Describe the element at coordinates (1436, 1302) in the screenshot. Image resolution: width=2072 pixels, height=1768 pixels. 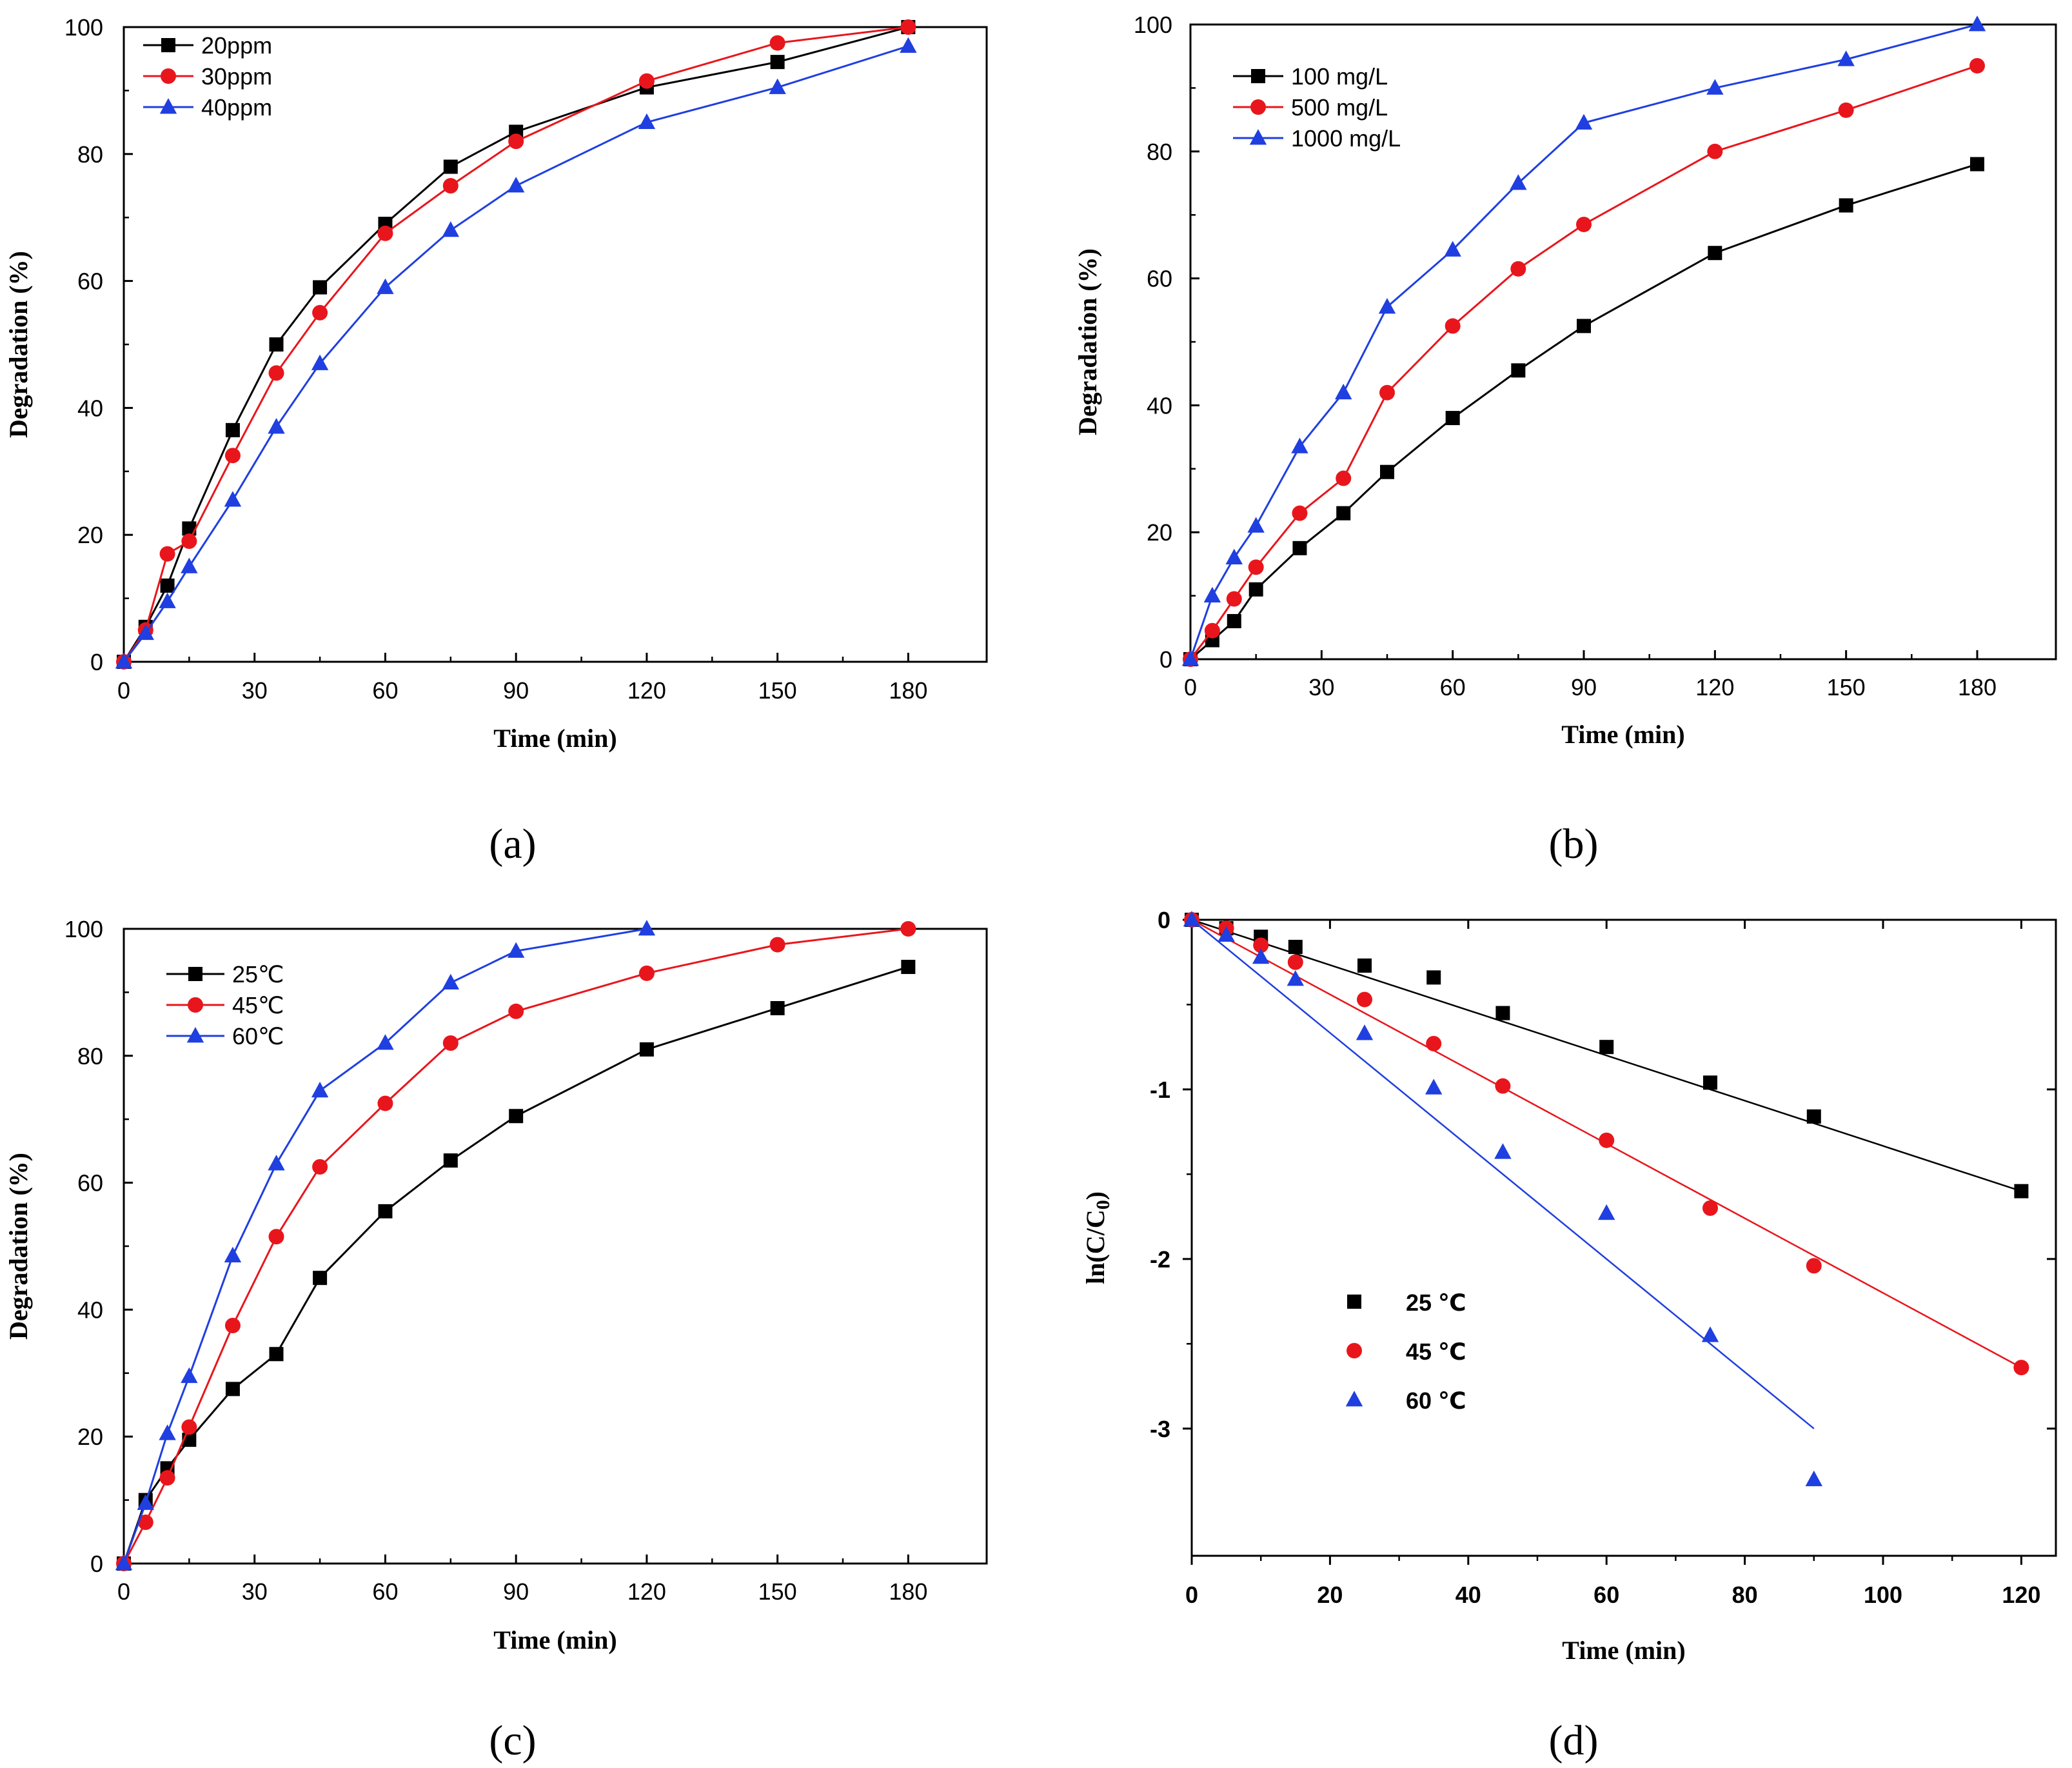
I see `legend-label: 25 ℃` at that location.